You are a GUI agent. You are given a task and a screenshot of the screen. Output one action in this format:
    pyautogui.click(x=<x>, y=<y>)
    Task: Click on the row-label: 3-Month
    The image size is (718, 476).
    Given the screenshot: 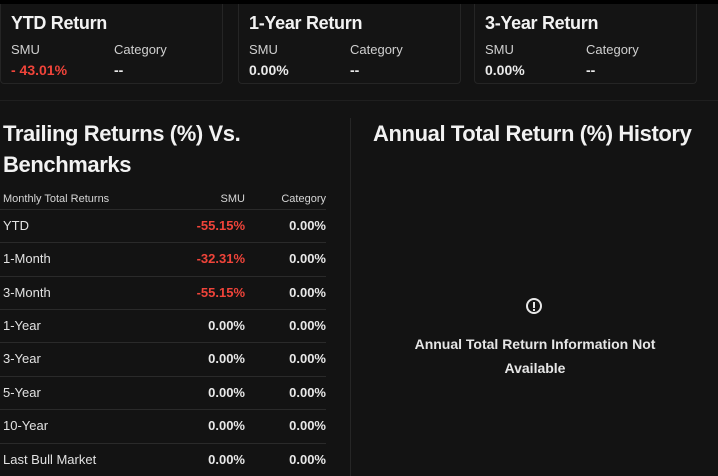 What is the action you would take?
    pyautogui.click(x=27, y=292)
    